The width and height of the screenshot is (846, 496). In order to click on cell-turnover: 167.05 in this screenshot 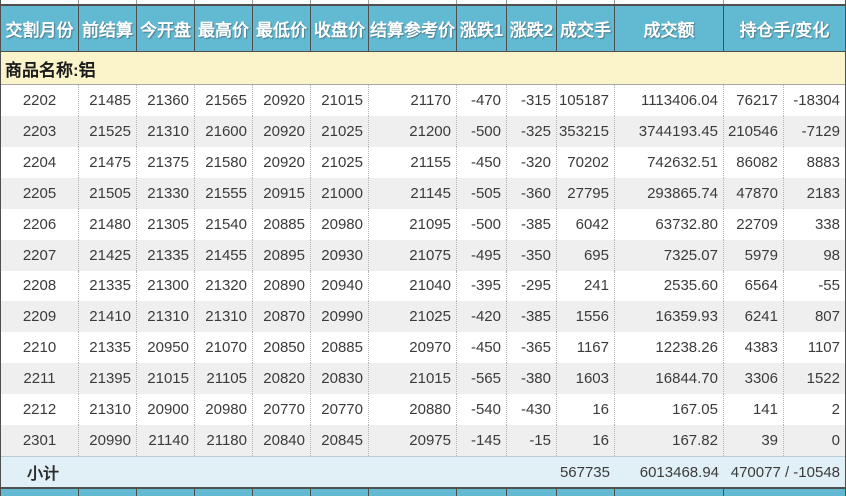, I will do `click(669, 410)`.